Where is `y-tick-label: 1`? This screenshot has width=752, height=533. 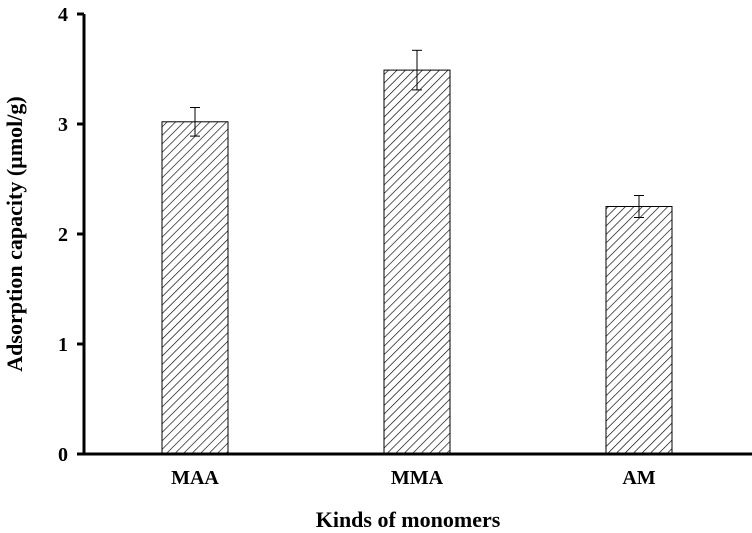
y-tick-label: 1 is located at coordinates (63, 345).